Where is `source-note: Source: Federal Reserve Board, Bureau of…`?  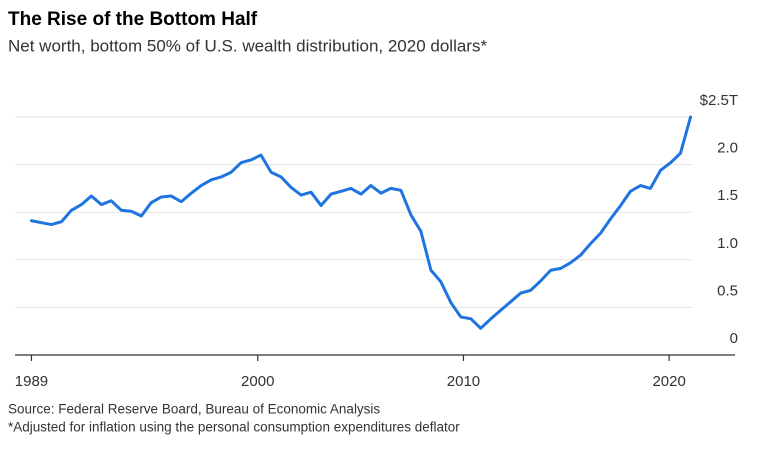 source-note: Source: Federal Reserve Board, Bureau of… is located at coordinates (194, 409).